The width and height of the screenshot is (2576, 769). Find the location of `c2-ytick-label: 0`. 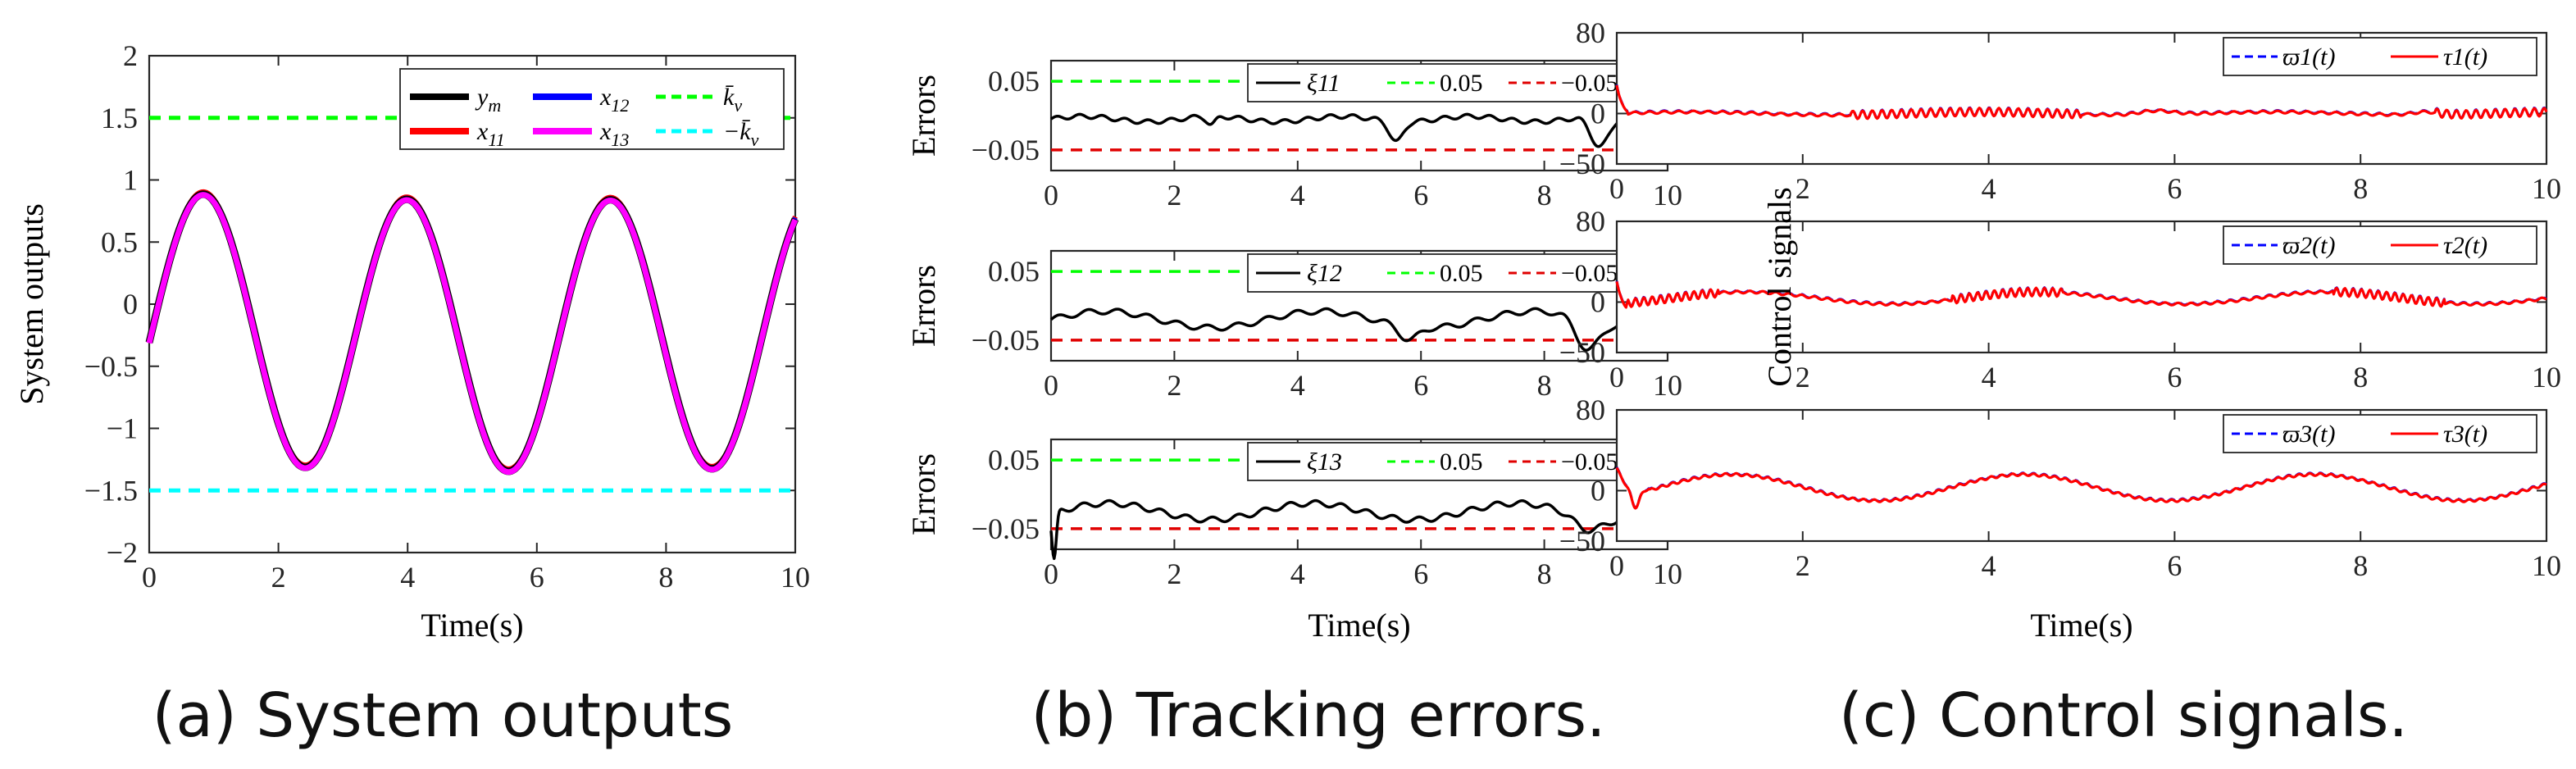

c2-ytick-label: 0 is located at coordinates (1598, 301).